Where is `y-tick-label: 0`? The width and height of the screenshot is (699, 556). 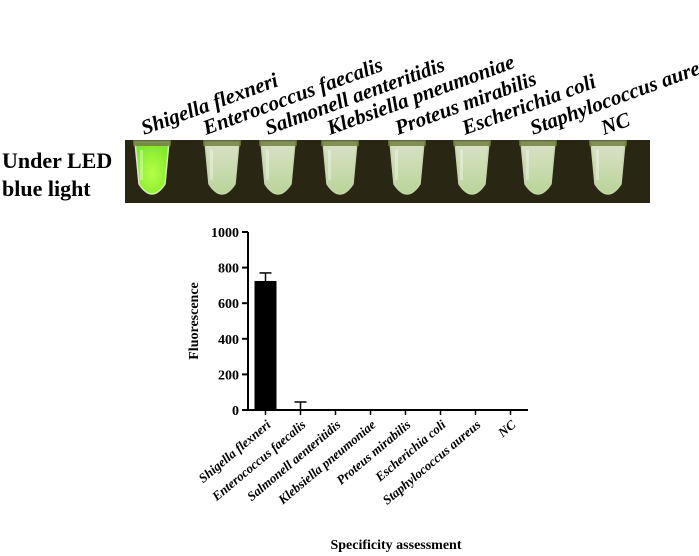 y-tick-label: 0 is located at coordinates (235, 411).